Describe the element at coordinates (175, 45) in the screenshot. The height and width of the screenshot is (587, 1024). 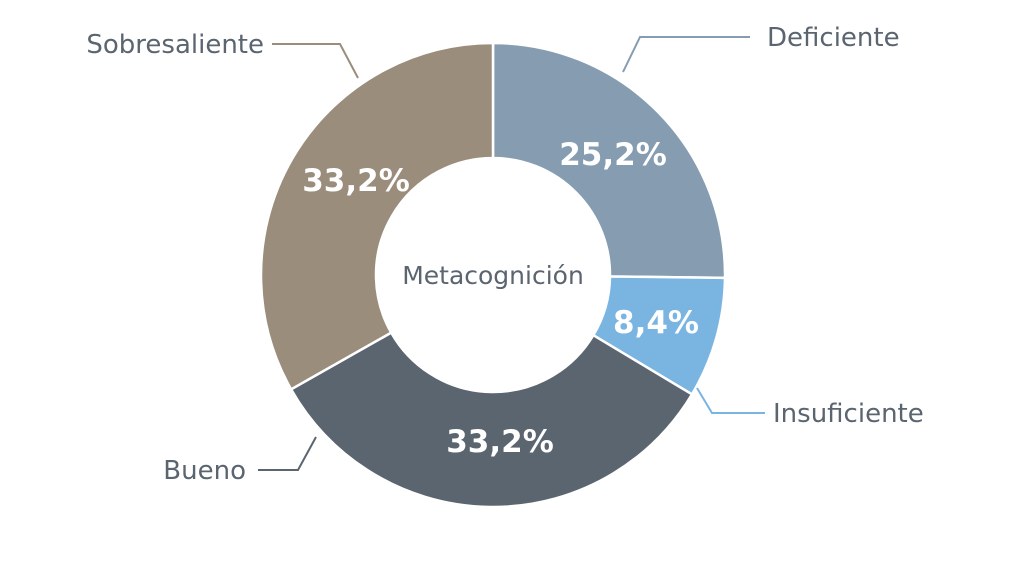
I see `category-label: Sobresaliente` at that location.